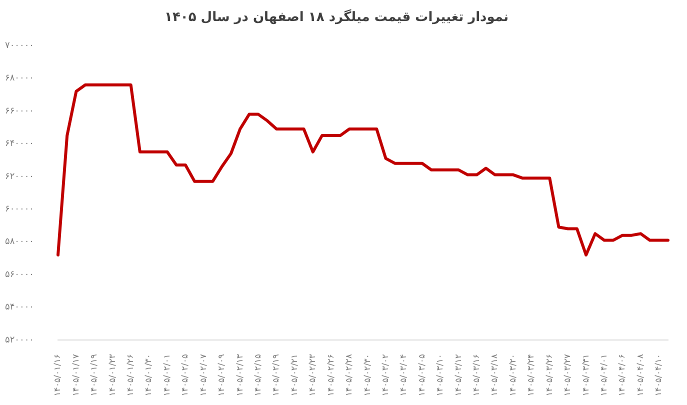 This screenshot has width=687, height=405. I want to click on x-tick-label: ۱۴۰۵/۰۲/۲۸, so click(349, 375).